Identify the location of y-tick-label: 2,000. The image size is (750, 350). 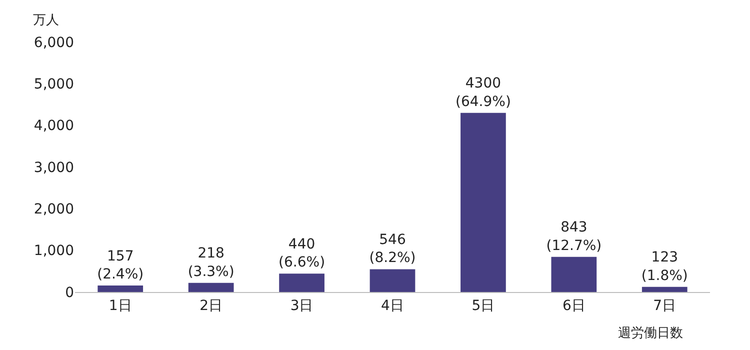
(54, 210).